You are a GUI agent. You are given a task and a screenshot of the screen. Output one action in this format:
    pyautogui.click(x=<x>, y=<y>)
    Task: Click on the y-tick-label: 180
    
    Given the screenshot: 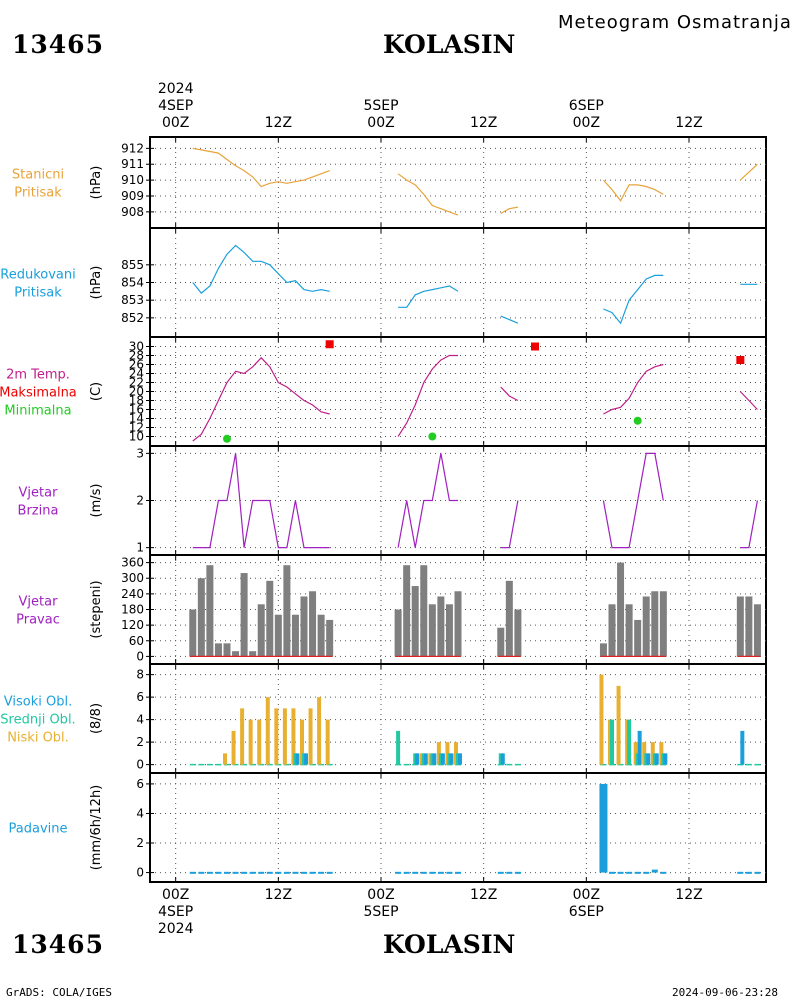 What is the action you would take?
    pyautogui.click(x=132, y=610)
    